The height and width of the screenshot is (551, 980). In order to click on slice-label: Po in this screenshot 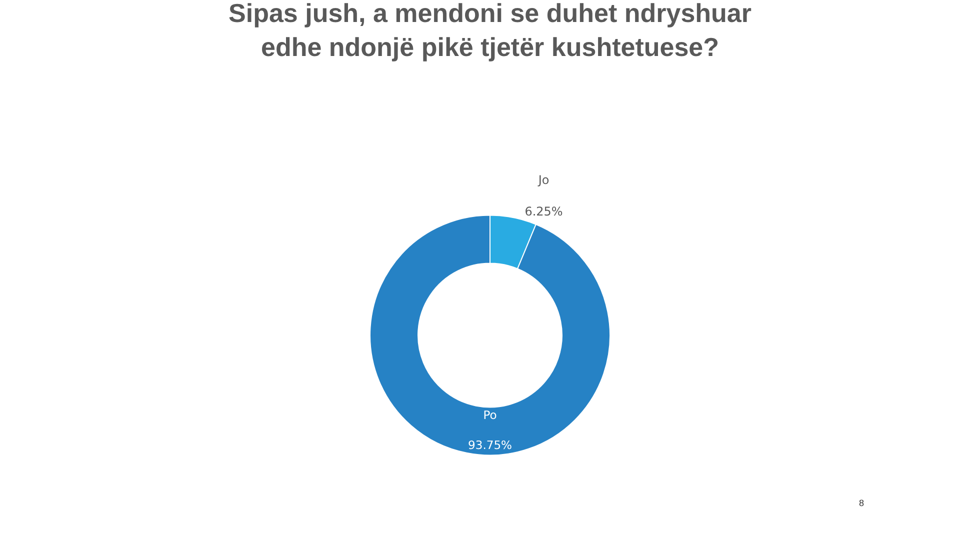, I will do `click(490, 415)`.